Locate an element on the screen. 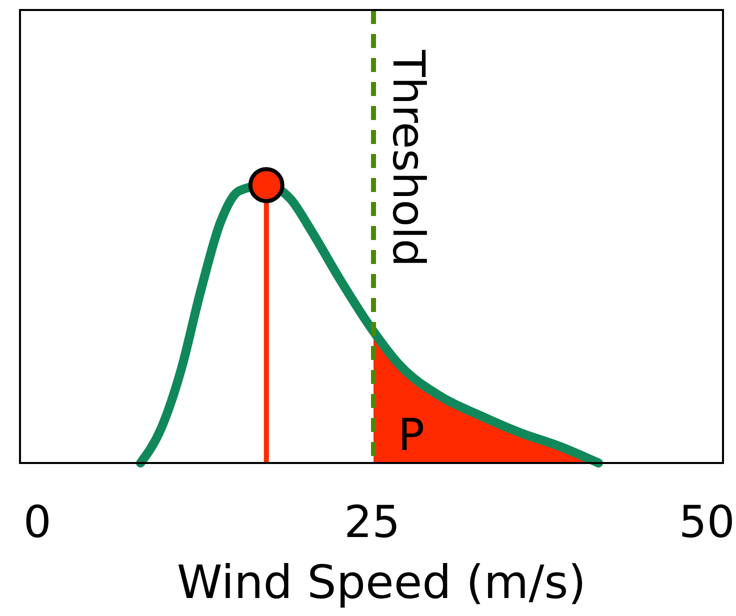 This screenshot has width=736, height=616. annotation: P is located at coordinates (411, 435).